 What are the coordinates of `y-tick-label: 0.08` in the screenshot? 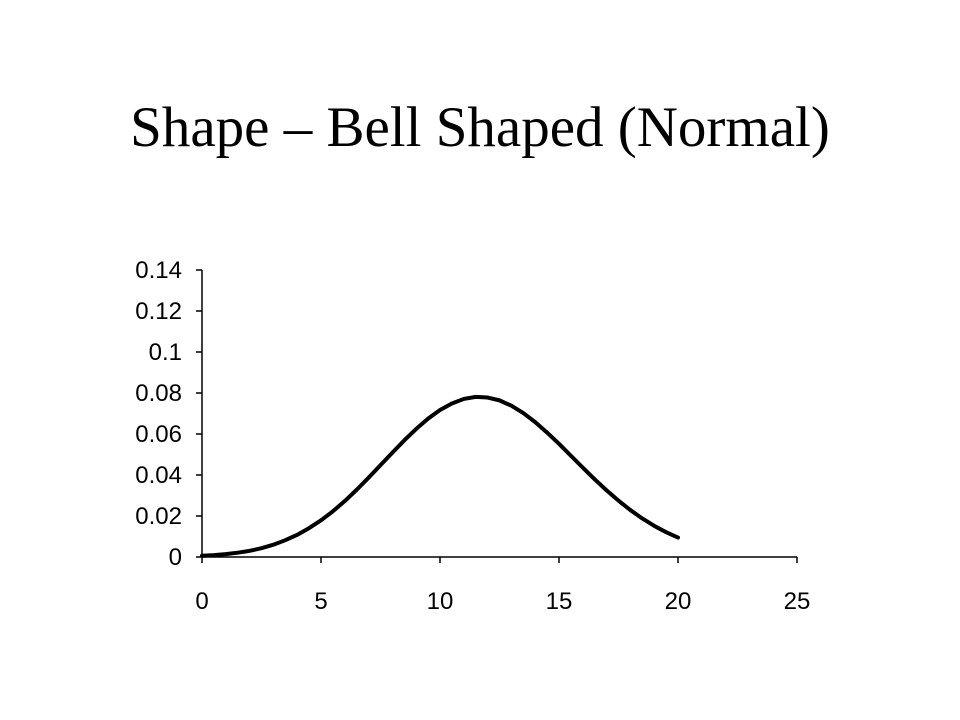 It's located at (158, 393).